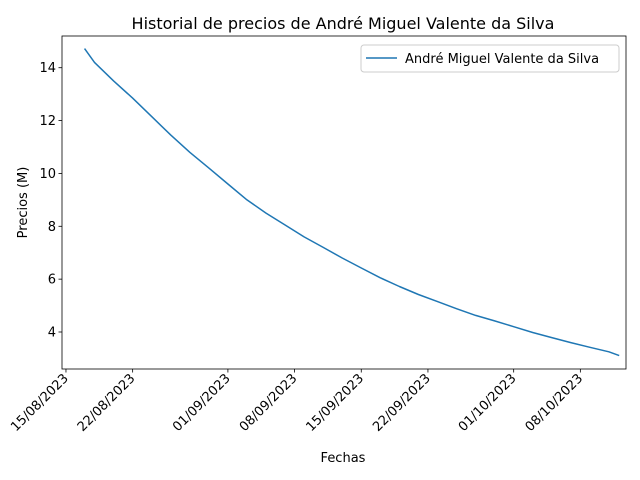 This screenshot has width=640, height=480. What do you see at coordinates (47, 174) in the screenshot?
I see `y-tick-label: 10` at bounding box center [47, 174].